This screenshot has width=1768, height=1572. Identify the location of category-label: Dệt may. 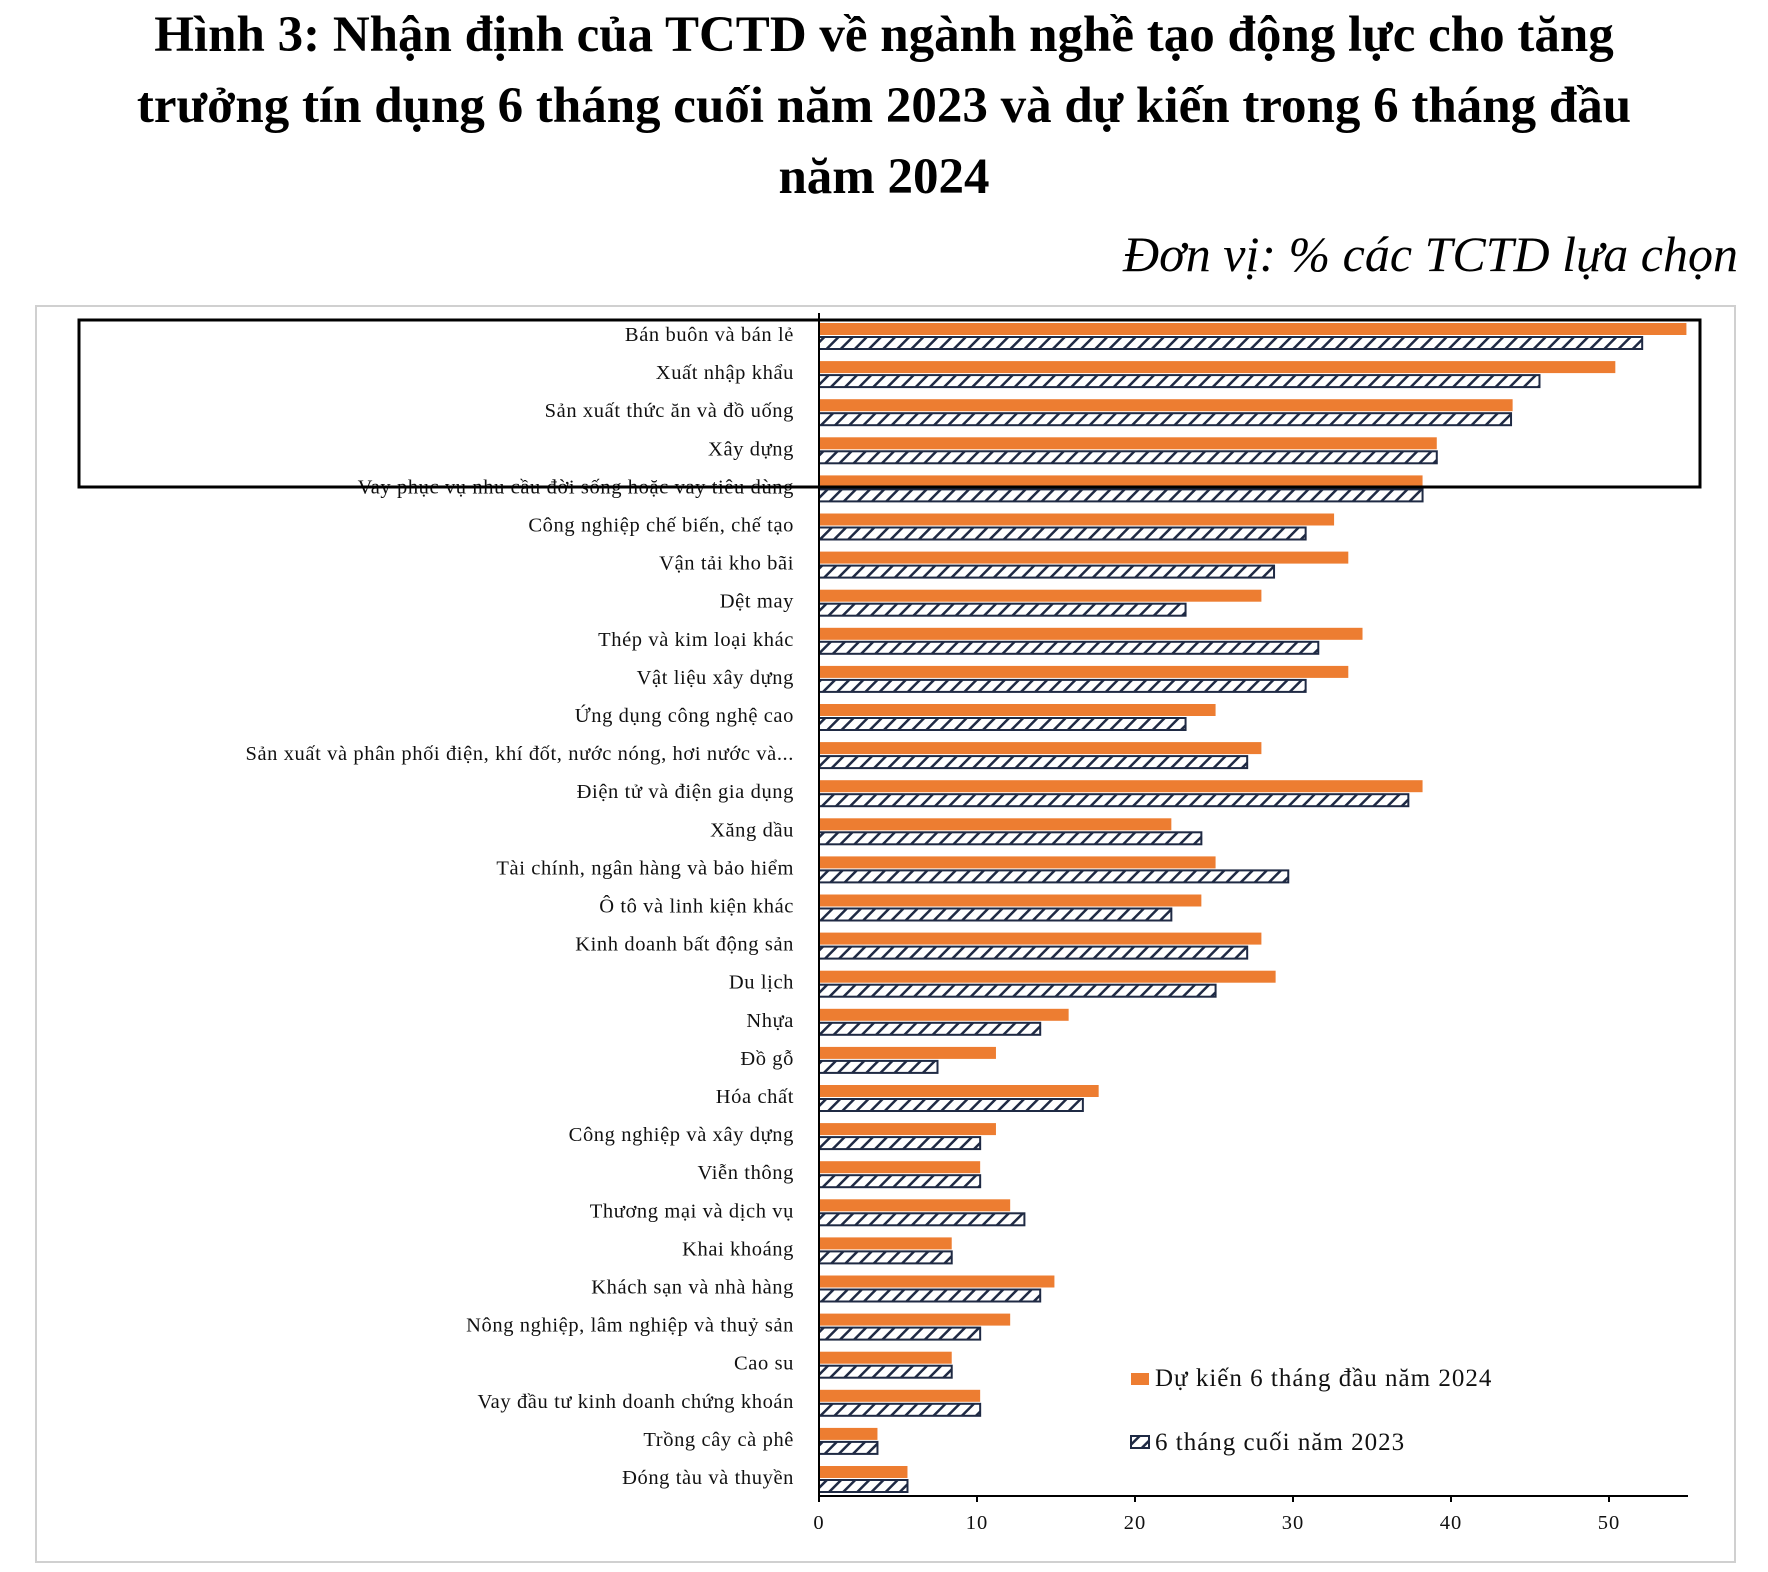
(757, 602).